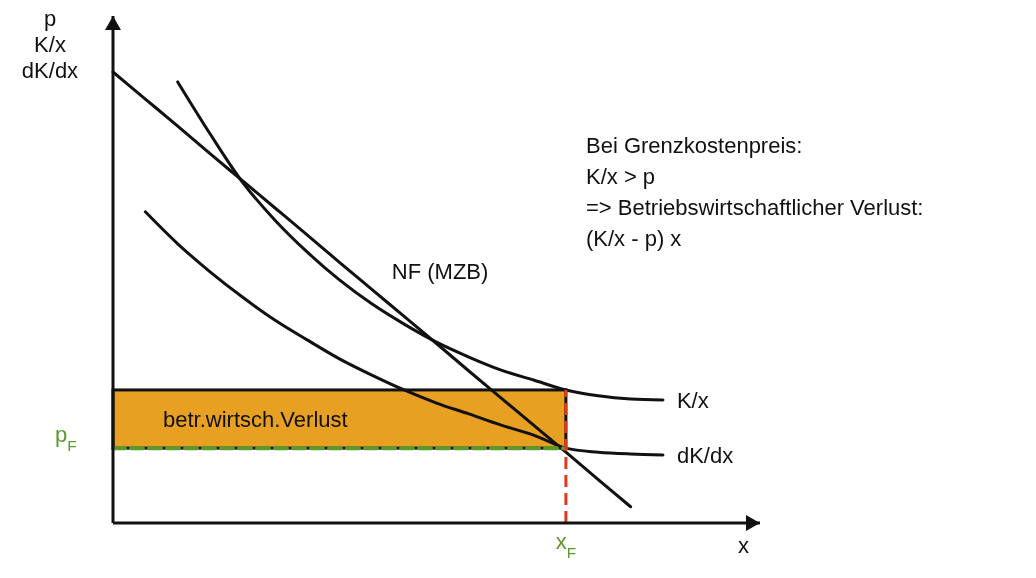 This screenshot has height=578, width=1036. Describe the element at coordinates (50, 44) in the screenshot. I see `y-axis-title: p K/x dK/dx` at that location.